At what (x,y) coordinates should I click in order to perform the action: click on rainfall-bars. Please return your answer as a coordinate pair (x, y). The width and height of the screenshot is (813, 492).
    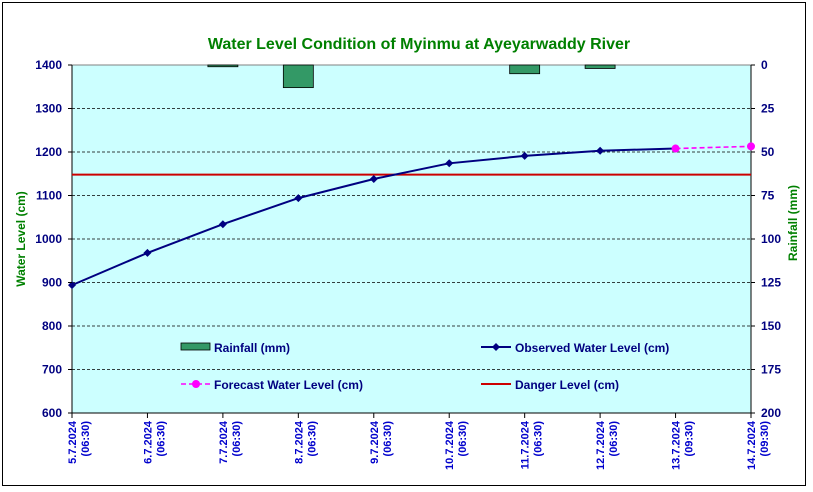
    Looking at the image, I should click on (411, 76).